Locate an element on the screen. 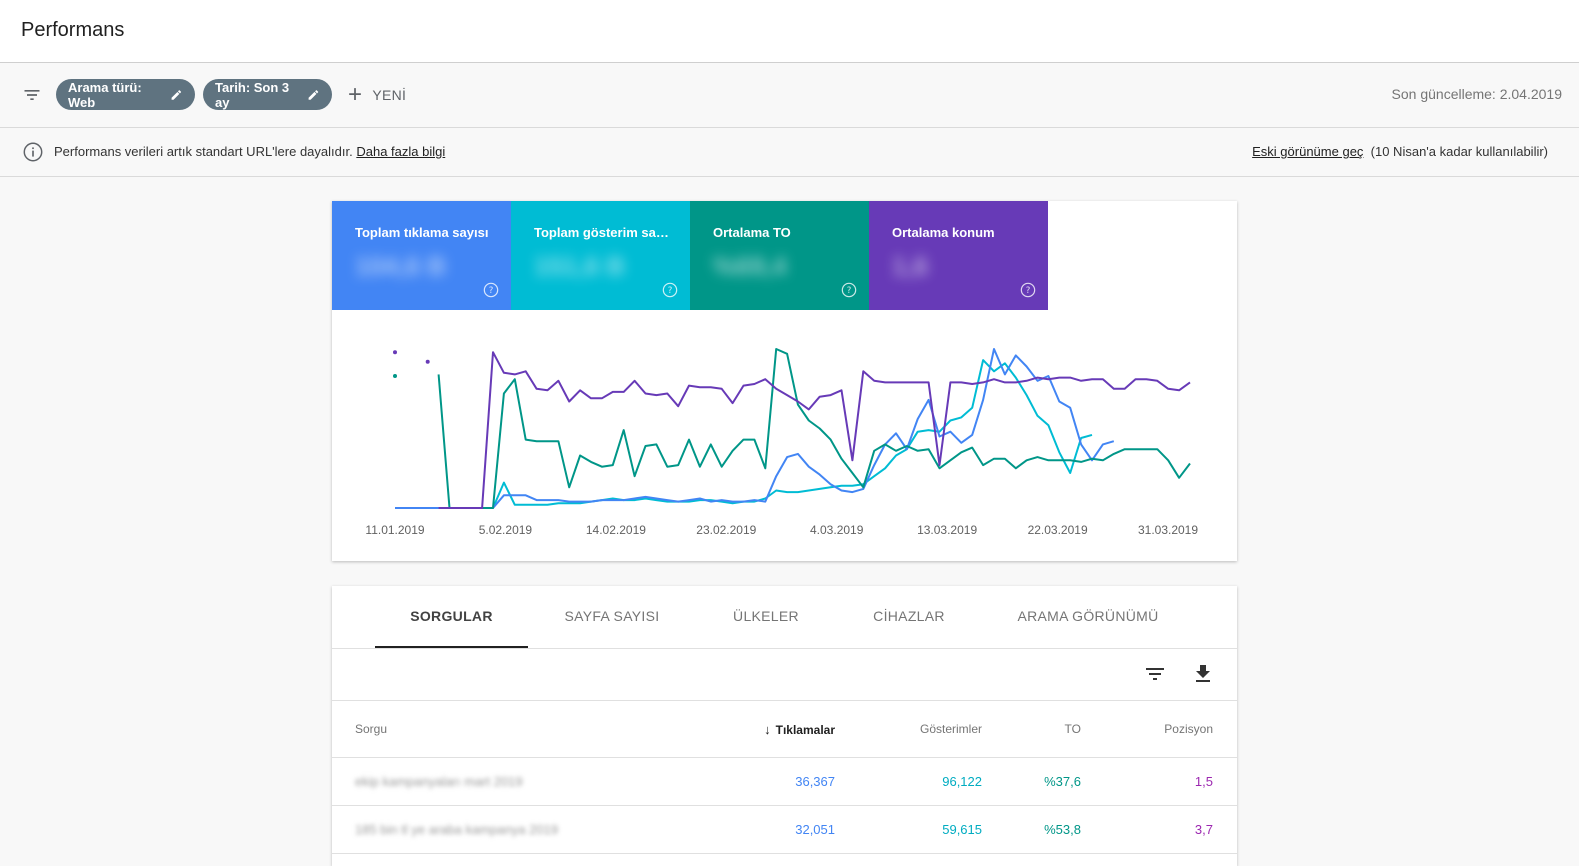 Image resolution: width=1579 pixels, height=866 pixels. x-tick-label: 11.01.2019 is located at coordinates (394, 530).